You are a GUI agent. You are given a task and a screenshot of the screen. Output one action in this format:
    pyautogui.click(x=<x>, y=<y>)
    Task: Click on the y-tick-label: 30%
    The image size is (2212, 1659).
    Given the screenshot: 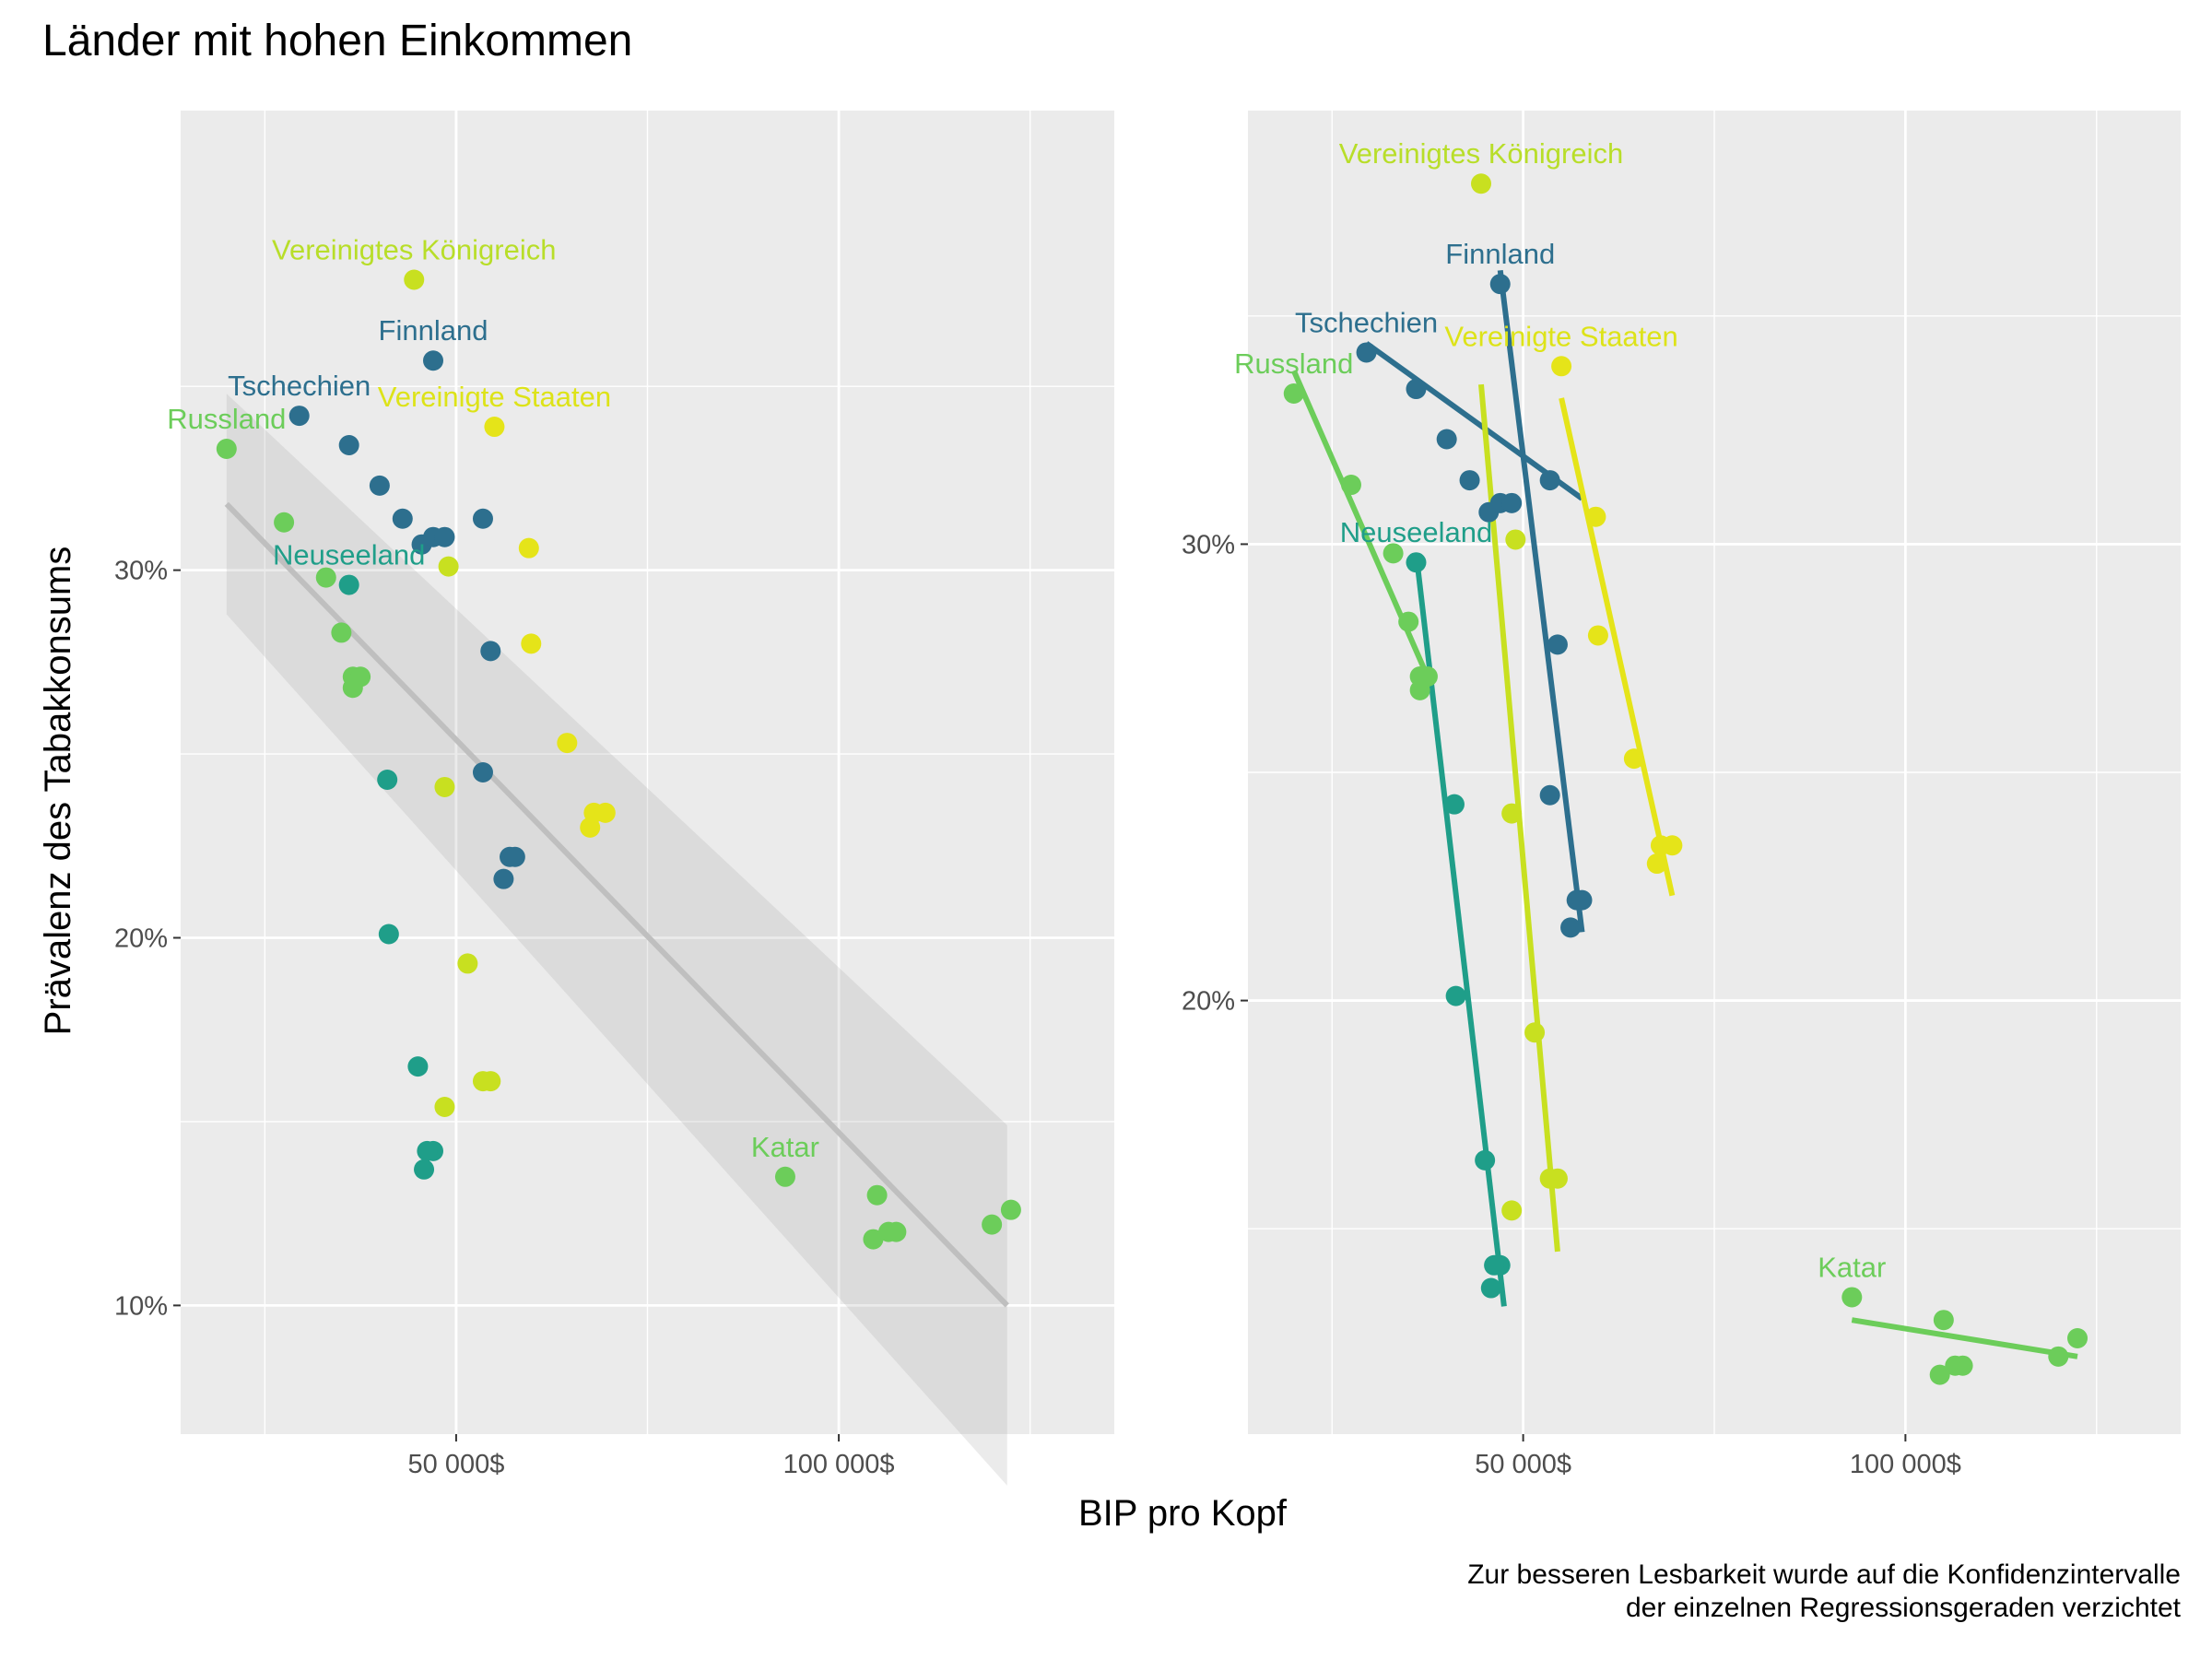 What is the action you would take?
    pyautogui.click(x=1208, y=544)
    